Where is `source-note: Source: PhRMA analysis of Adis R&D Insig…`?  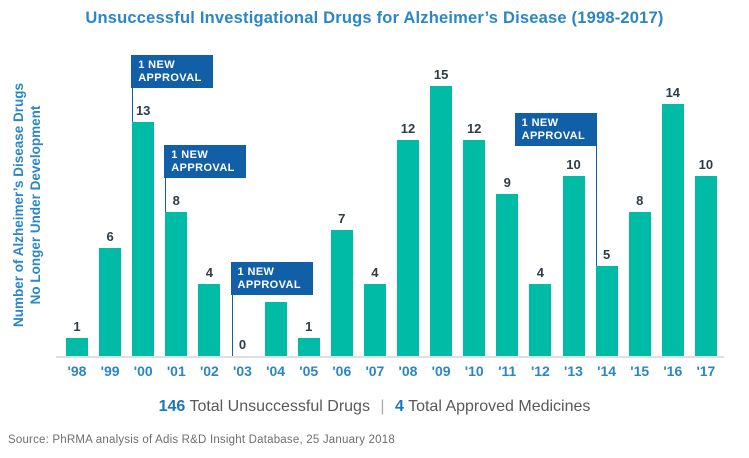 source-note: Source: PhRMA analysis of Adis R&D Insig… is located at coordinates (201, 440).